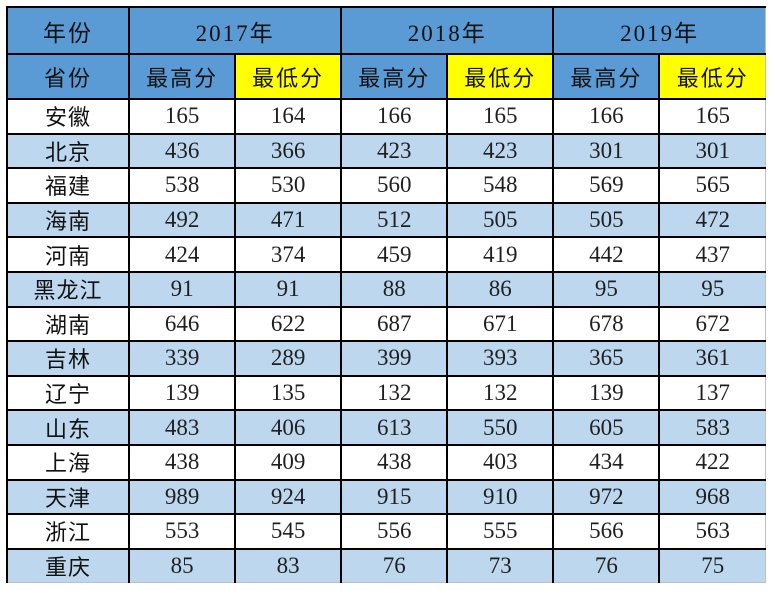 The height and width of the screenshot is (594, 775). I want to click on score-cell: 424, so click(182, 254).